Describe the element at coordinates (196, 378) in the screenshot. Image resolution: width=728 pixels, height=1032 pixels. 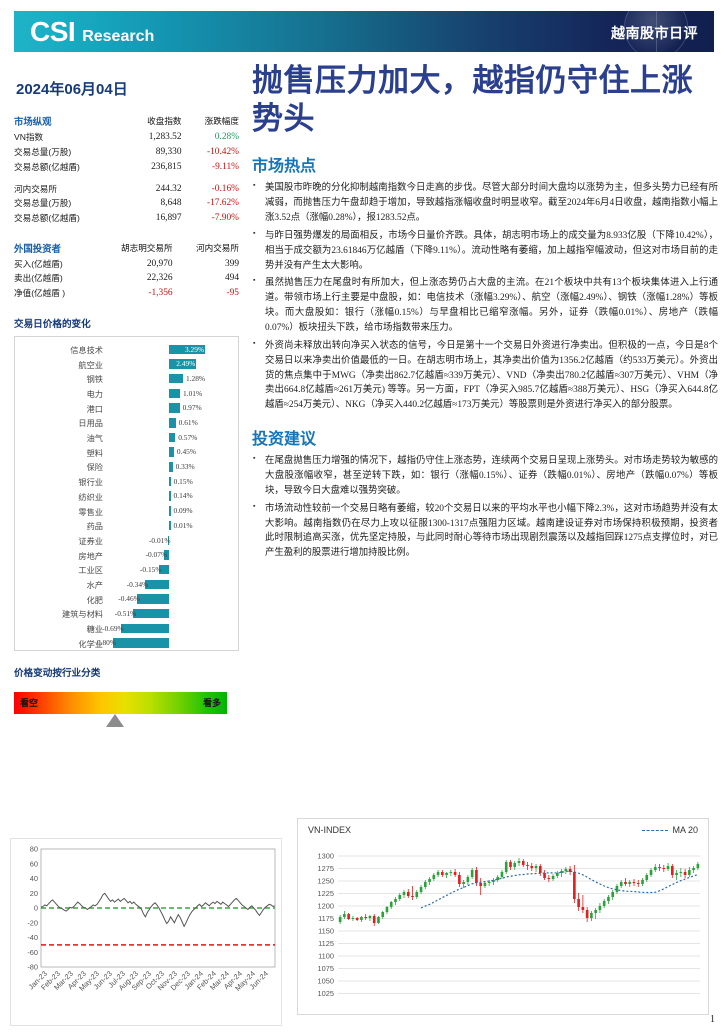
I see `sector-bar-value: 1.28%` at that location.